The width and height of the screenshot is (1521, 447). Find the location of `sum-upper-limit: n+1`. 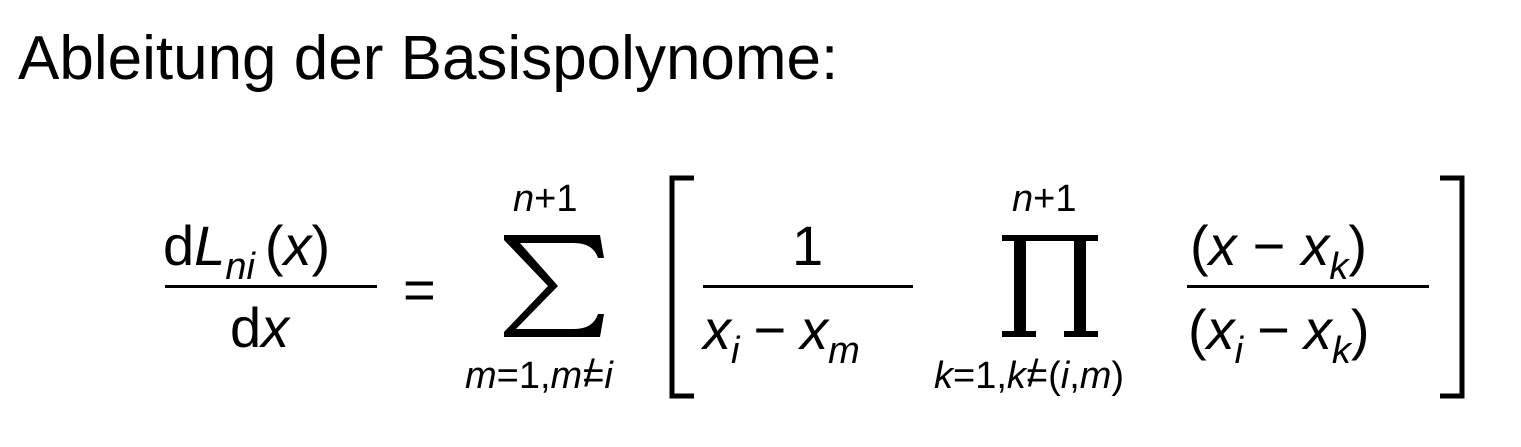

sum-upper-limit: n+1 is located at coordinates (545, 199).